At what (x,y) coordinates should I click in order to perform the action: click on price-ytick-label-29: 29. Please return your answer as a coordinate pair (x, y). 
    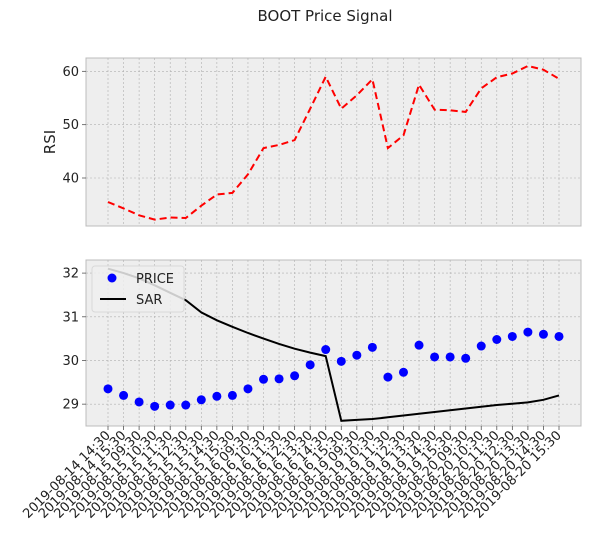
    Looking at the image, I should click on (70, 405).